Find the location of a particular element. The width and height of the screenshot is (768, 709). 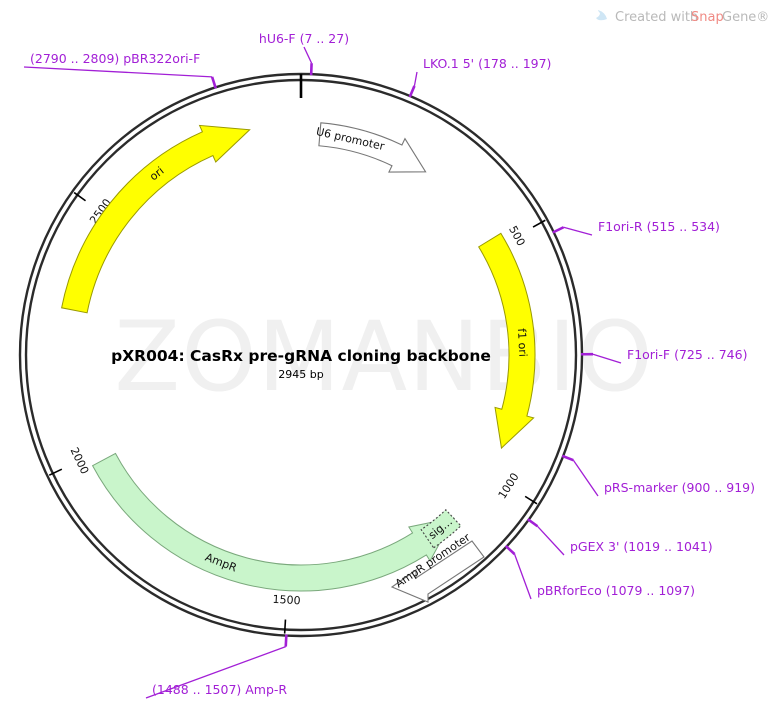

tick-label: 1000 is located at coordinates (509, 486).